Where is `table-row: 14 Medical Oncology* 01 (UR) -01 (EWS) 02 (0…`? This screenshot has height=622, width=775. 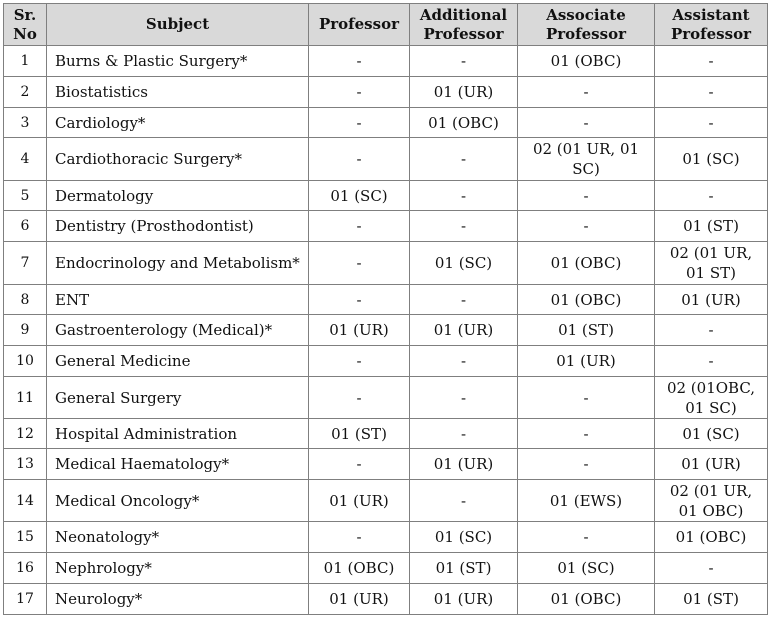 table-row: 14 Medical Oncology* 01 (UR) -01 (EWS) 02 (0… is located at coordinates (385, 500).